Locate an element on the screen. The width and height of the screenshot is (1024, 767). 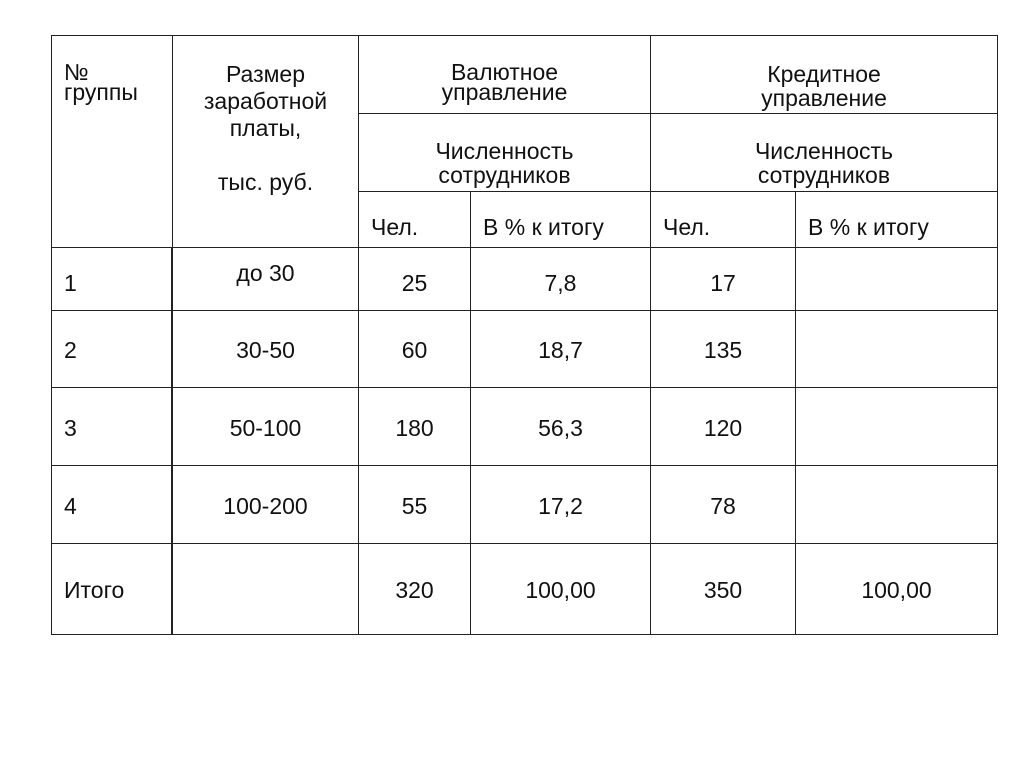
table-cell-salary: 50-100 is located at coordinates (265, 426).